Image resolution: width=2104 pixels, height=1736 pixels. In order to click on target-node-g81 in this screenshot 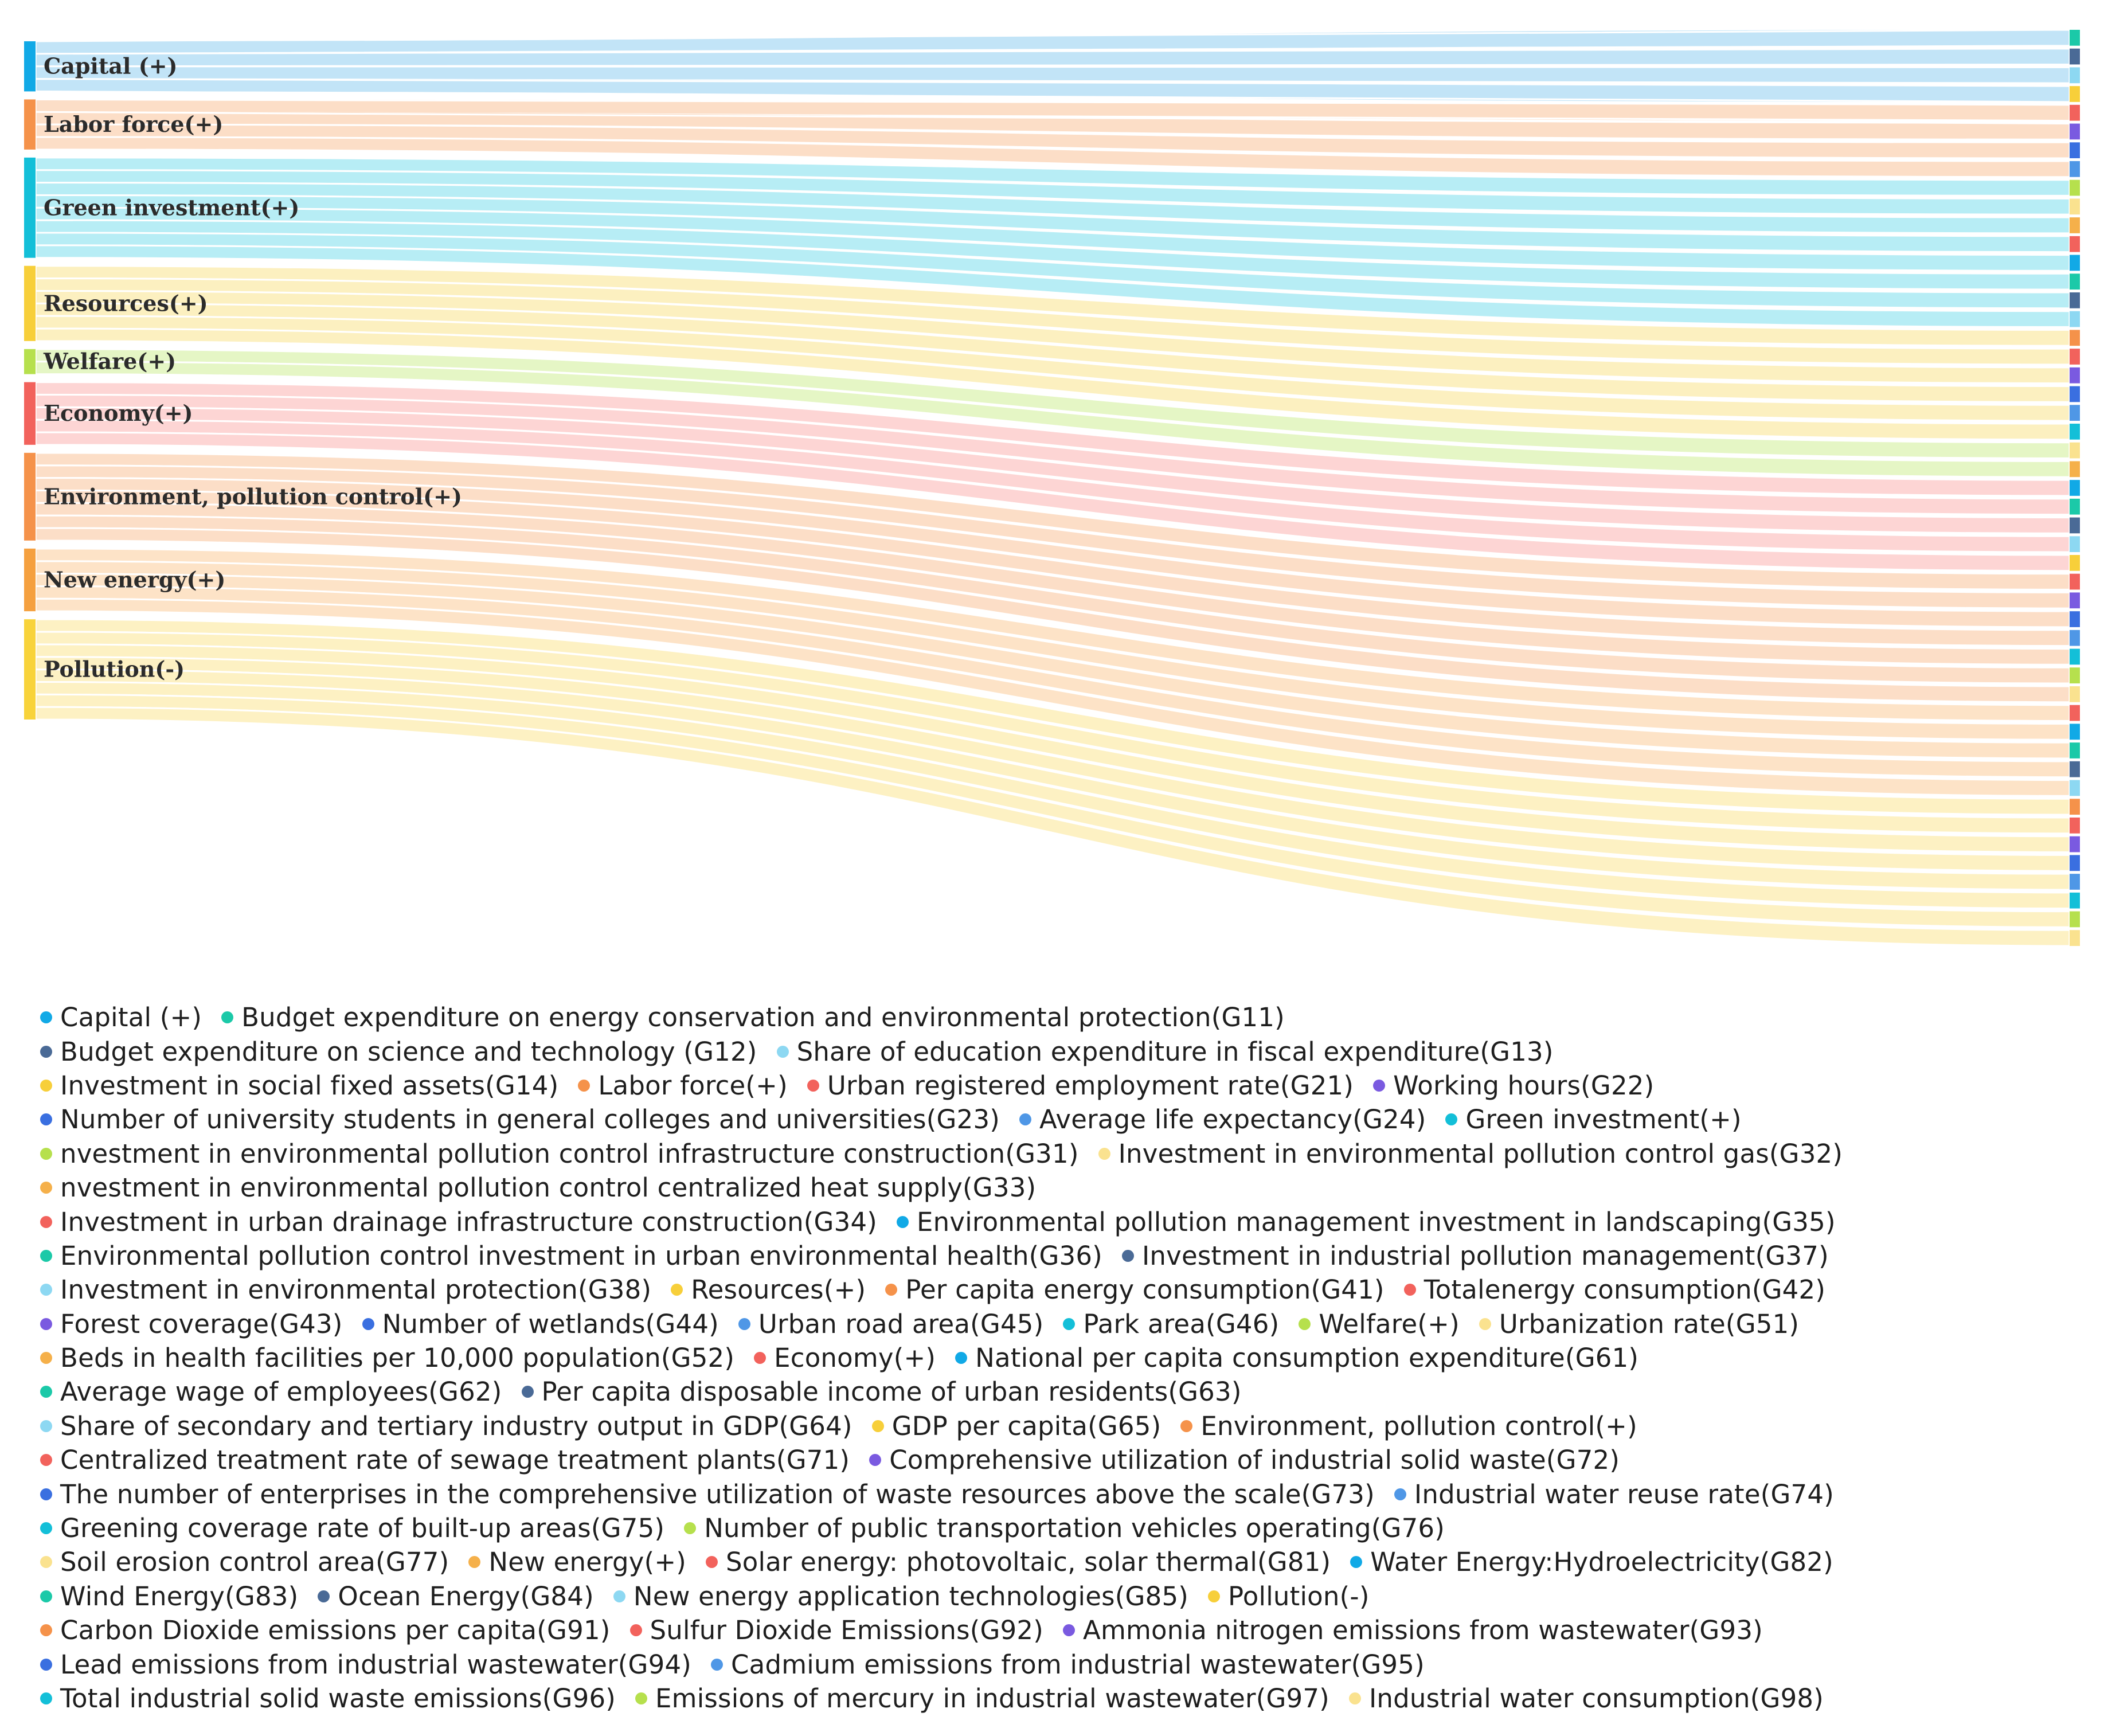, I will do `click(2075, 713)`.